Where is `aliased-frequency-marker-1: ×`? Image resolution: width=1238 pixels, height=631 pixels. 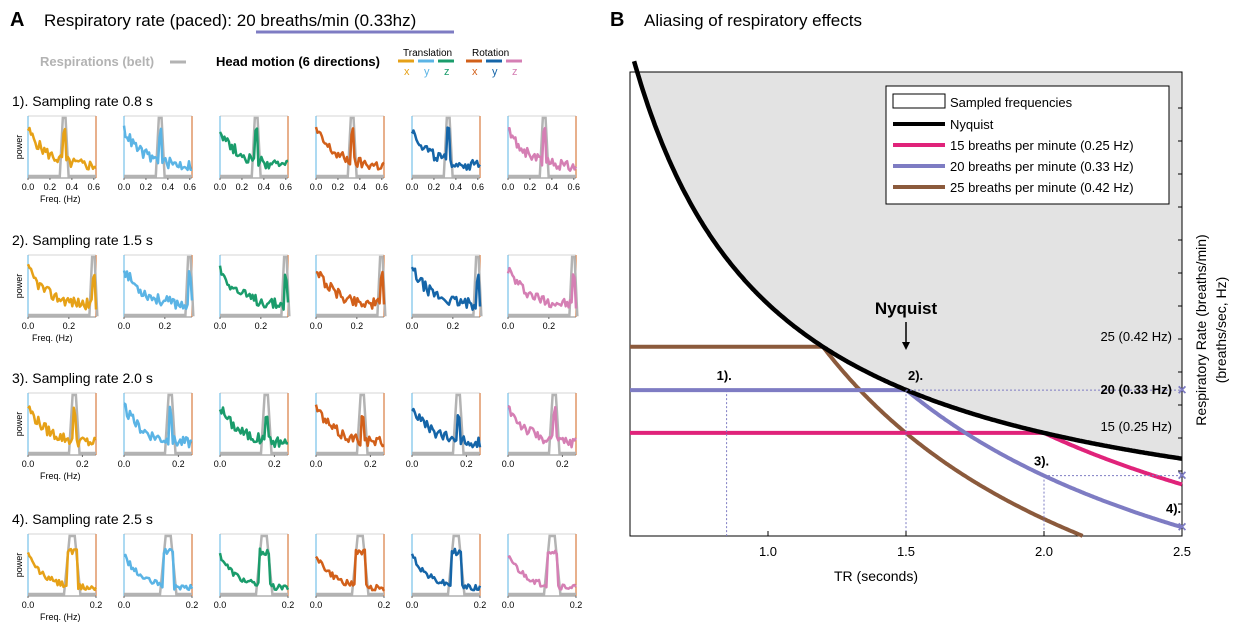
aliased-frequency-marker-1: × is located at coordinates (1181, 390).